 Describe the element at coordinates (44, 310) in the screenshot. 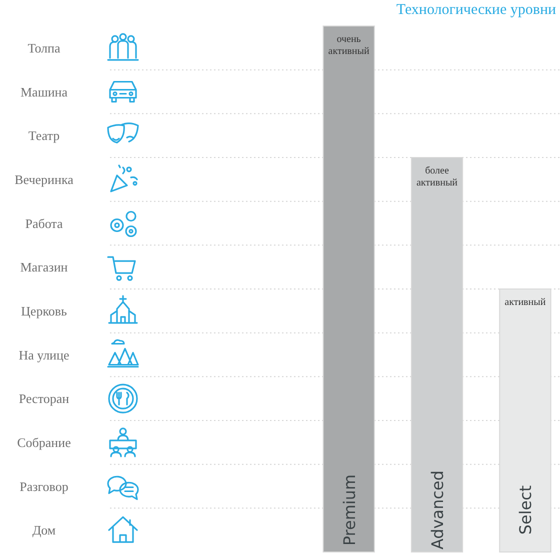

I see `text: Церковь` at that location.